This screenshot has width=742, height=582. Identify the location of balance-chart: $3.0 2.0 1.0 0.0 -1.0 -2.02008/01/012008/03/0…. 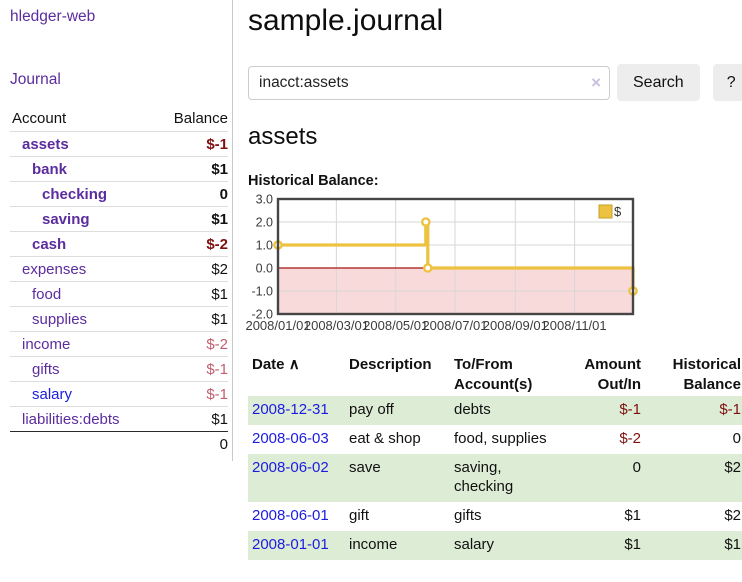
(441, 263).